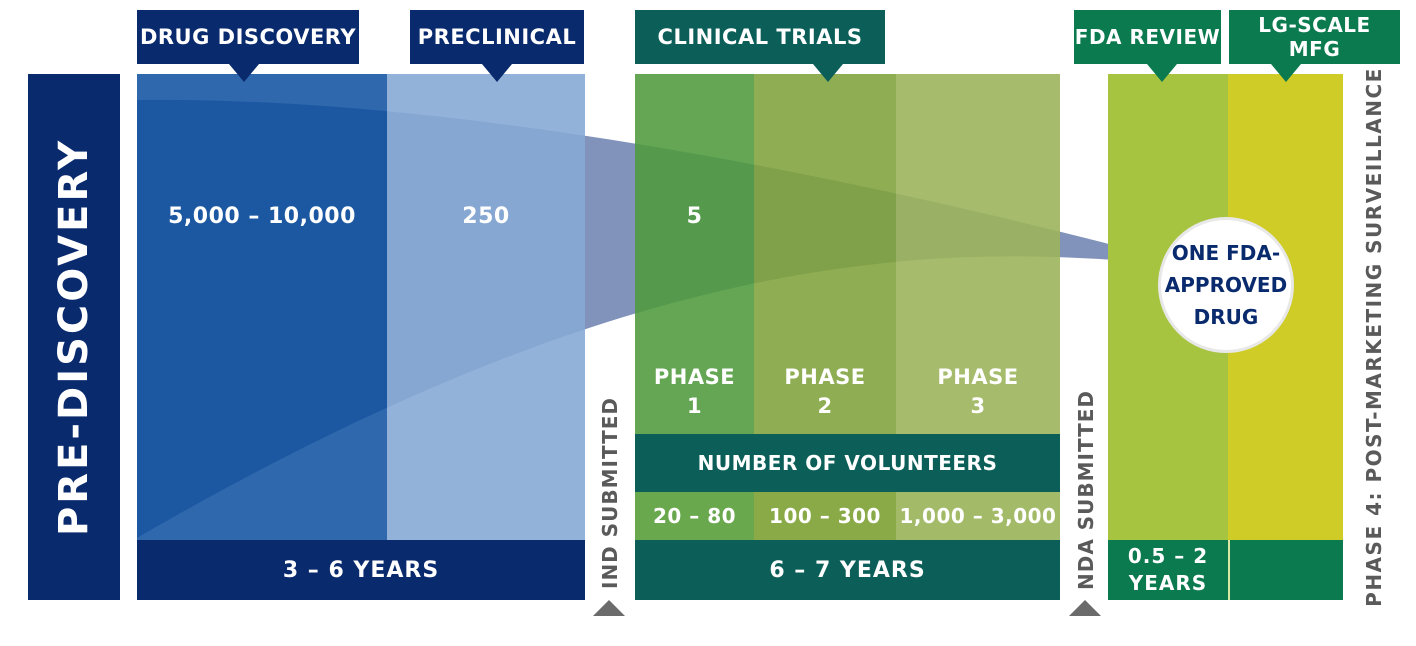 This screenshot has height=646, width=1416. I want to click on phase-3-column, so click(978, 254).